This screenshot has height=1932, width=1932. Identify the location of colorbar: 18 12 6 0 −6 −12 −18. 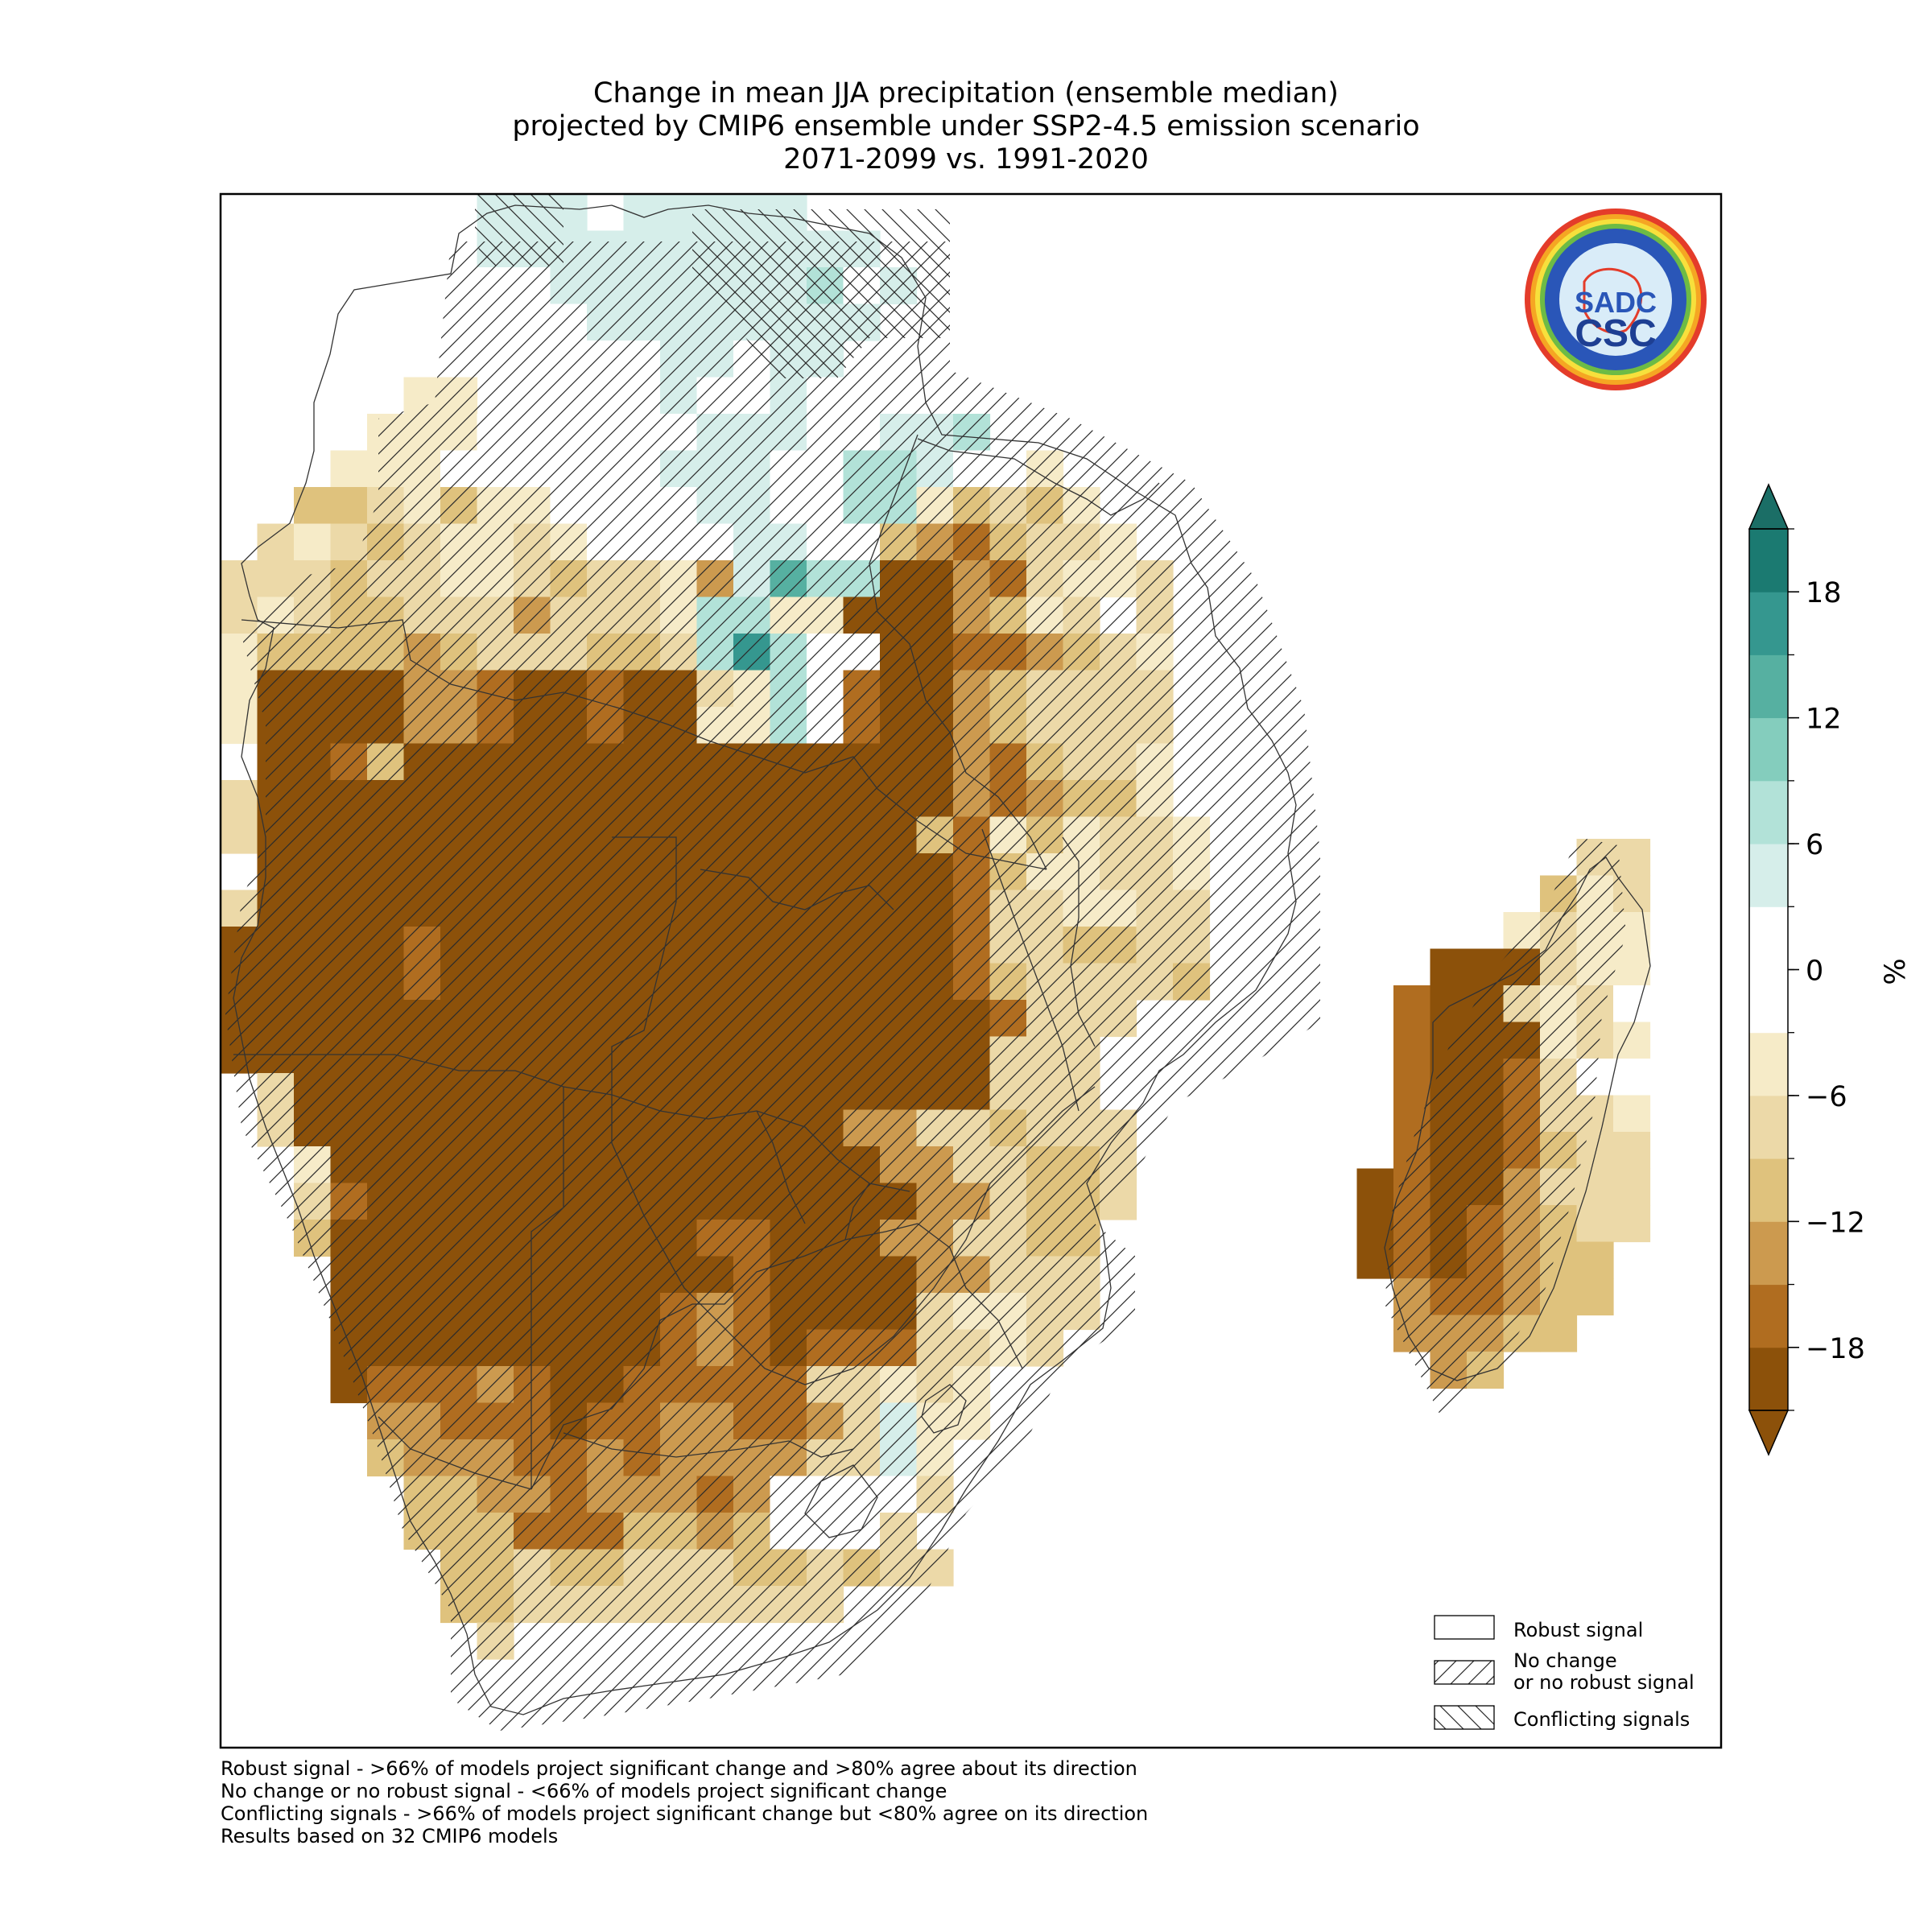
(1806, 969).